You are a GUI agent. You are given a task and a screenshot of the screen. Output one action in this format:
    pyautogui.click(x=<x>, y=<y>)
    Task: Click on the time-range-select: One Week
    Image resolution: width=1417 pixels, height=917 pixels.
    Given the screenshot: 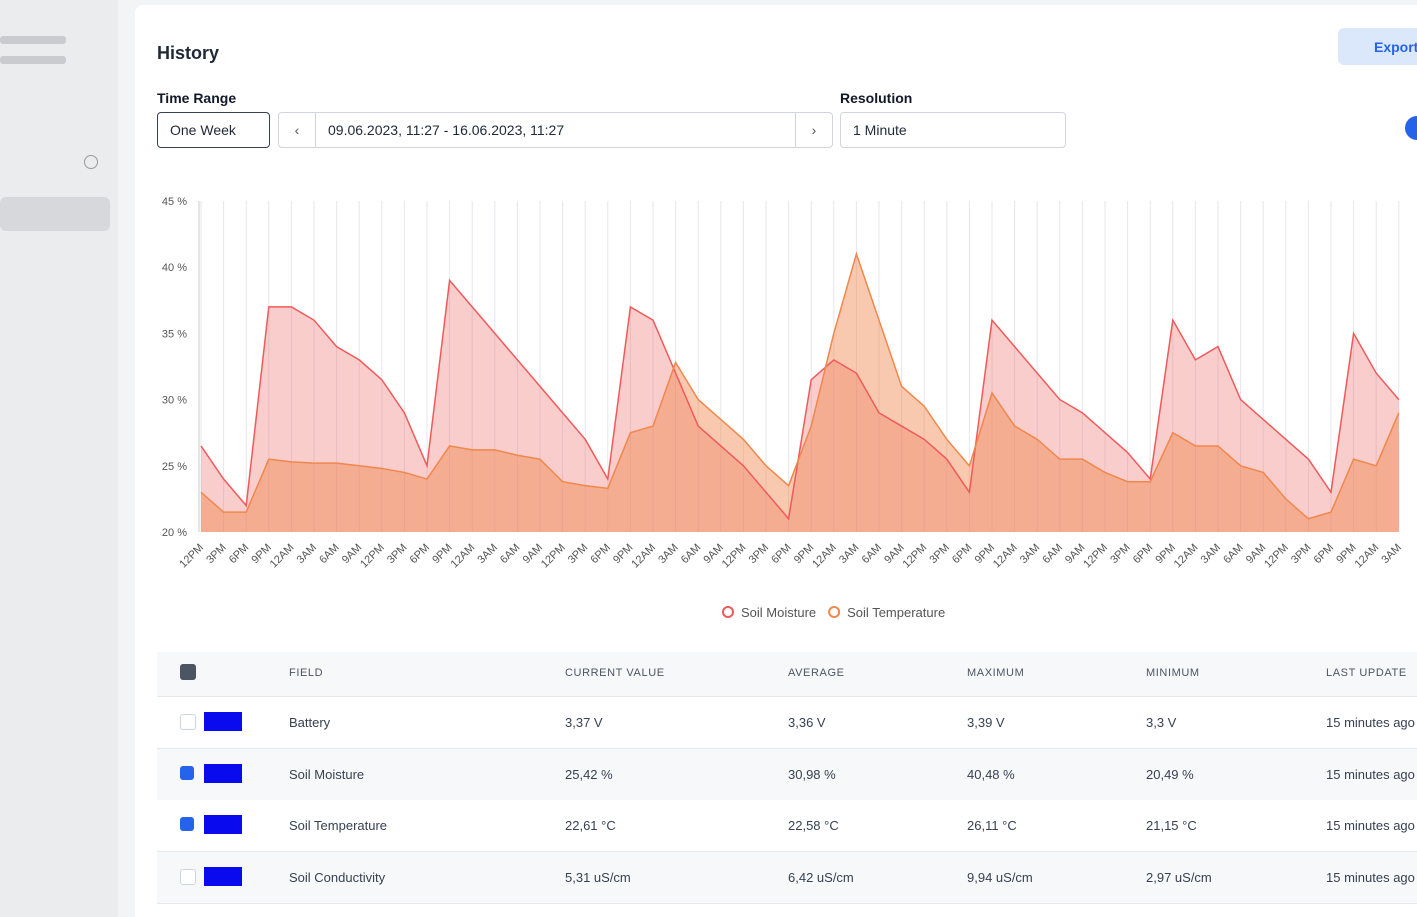 What is the action you would take?
    pyautogui.click(x=213, y=130)
    